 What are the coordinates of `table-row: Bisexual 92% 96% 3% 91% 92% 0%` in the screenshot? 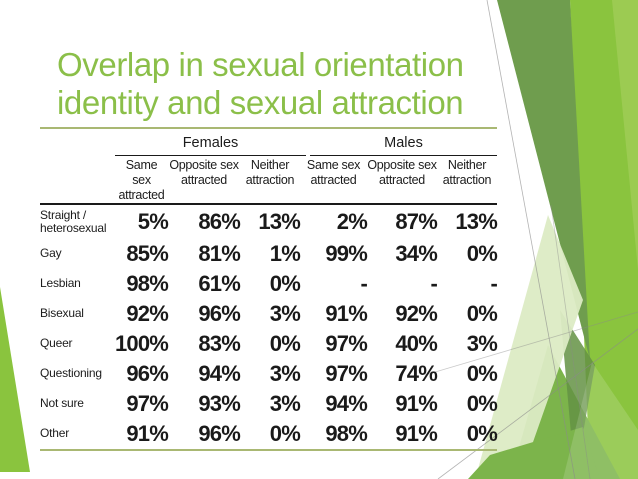 It's located at (269, 314).